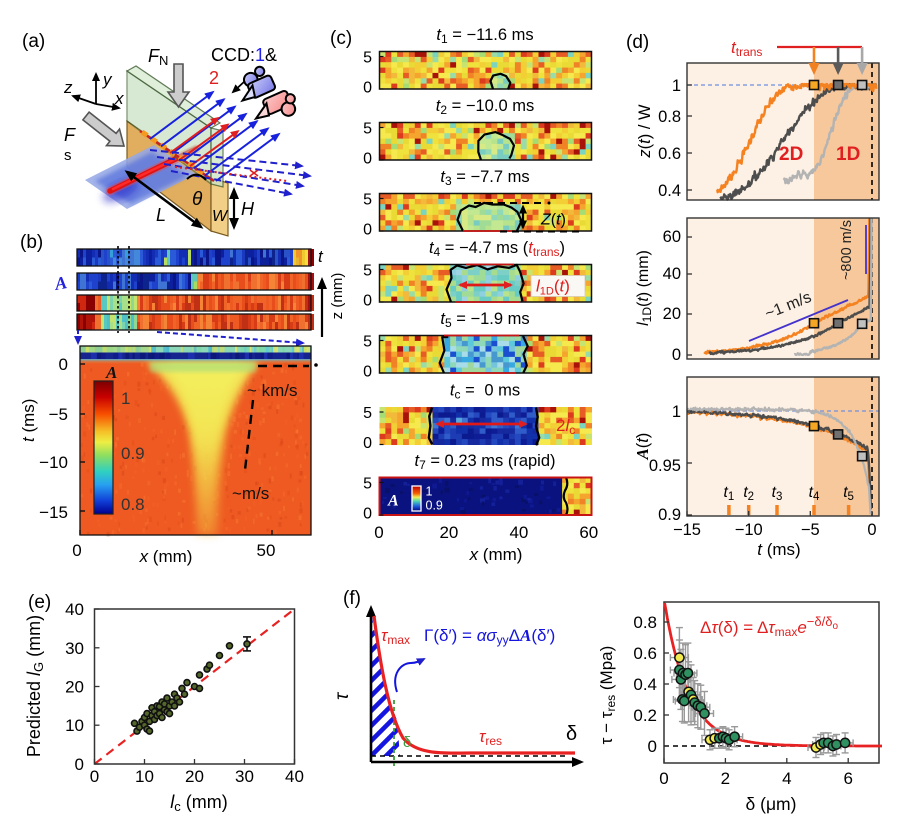  Describe the element at coordinates (749, 530) in the screenshot. I see `svg-text: −10` at that location.